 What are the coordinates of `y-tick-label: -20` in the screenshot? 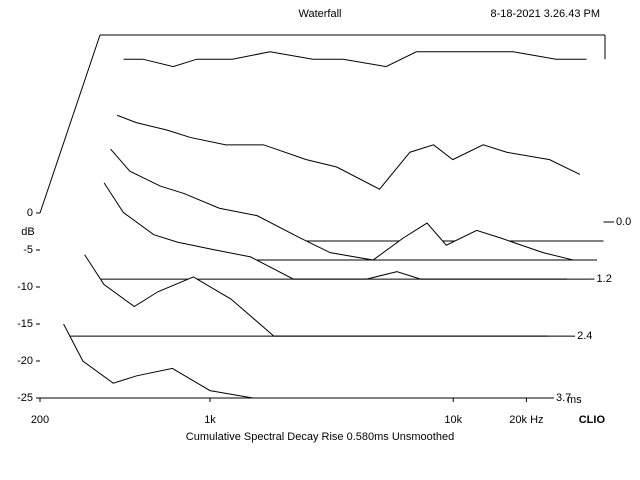 It's located at (25, 361).